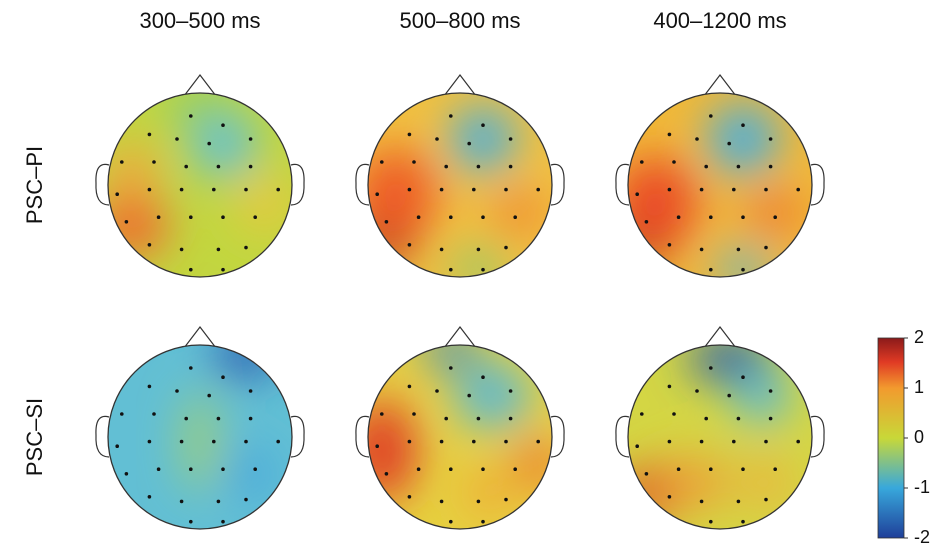 The width and height of the screenshot is (946, 549). I want to click on colorbar, so click(891, 438).